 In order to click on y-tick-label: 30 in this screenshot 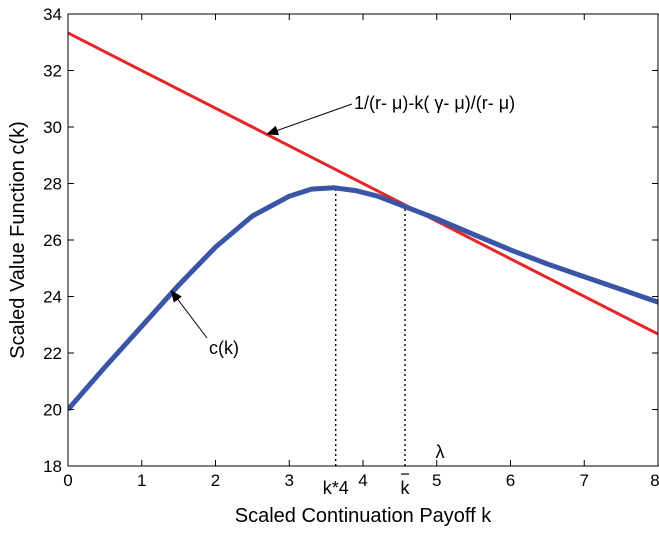, I will do `click(52, 127)`.